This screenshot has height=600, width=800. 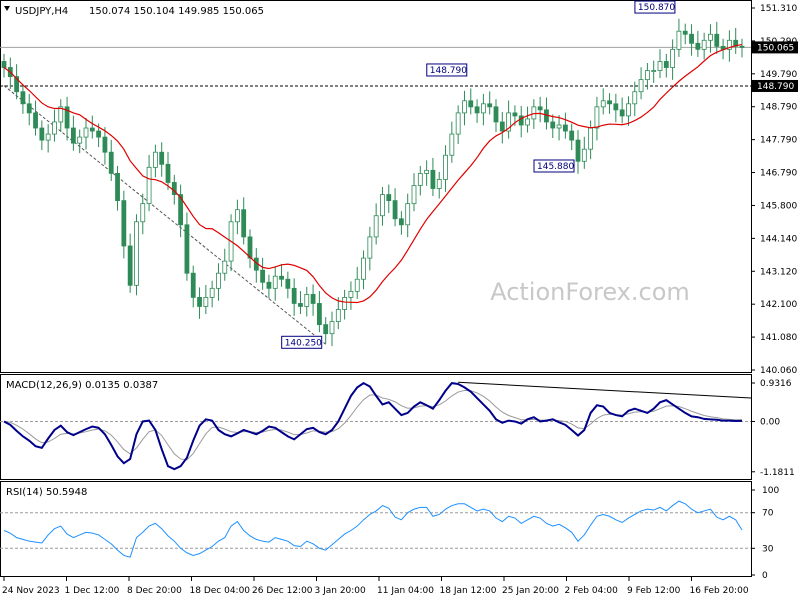 I want to click on price-panel-gridlines, so click(x=375, y=66).